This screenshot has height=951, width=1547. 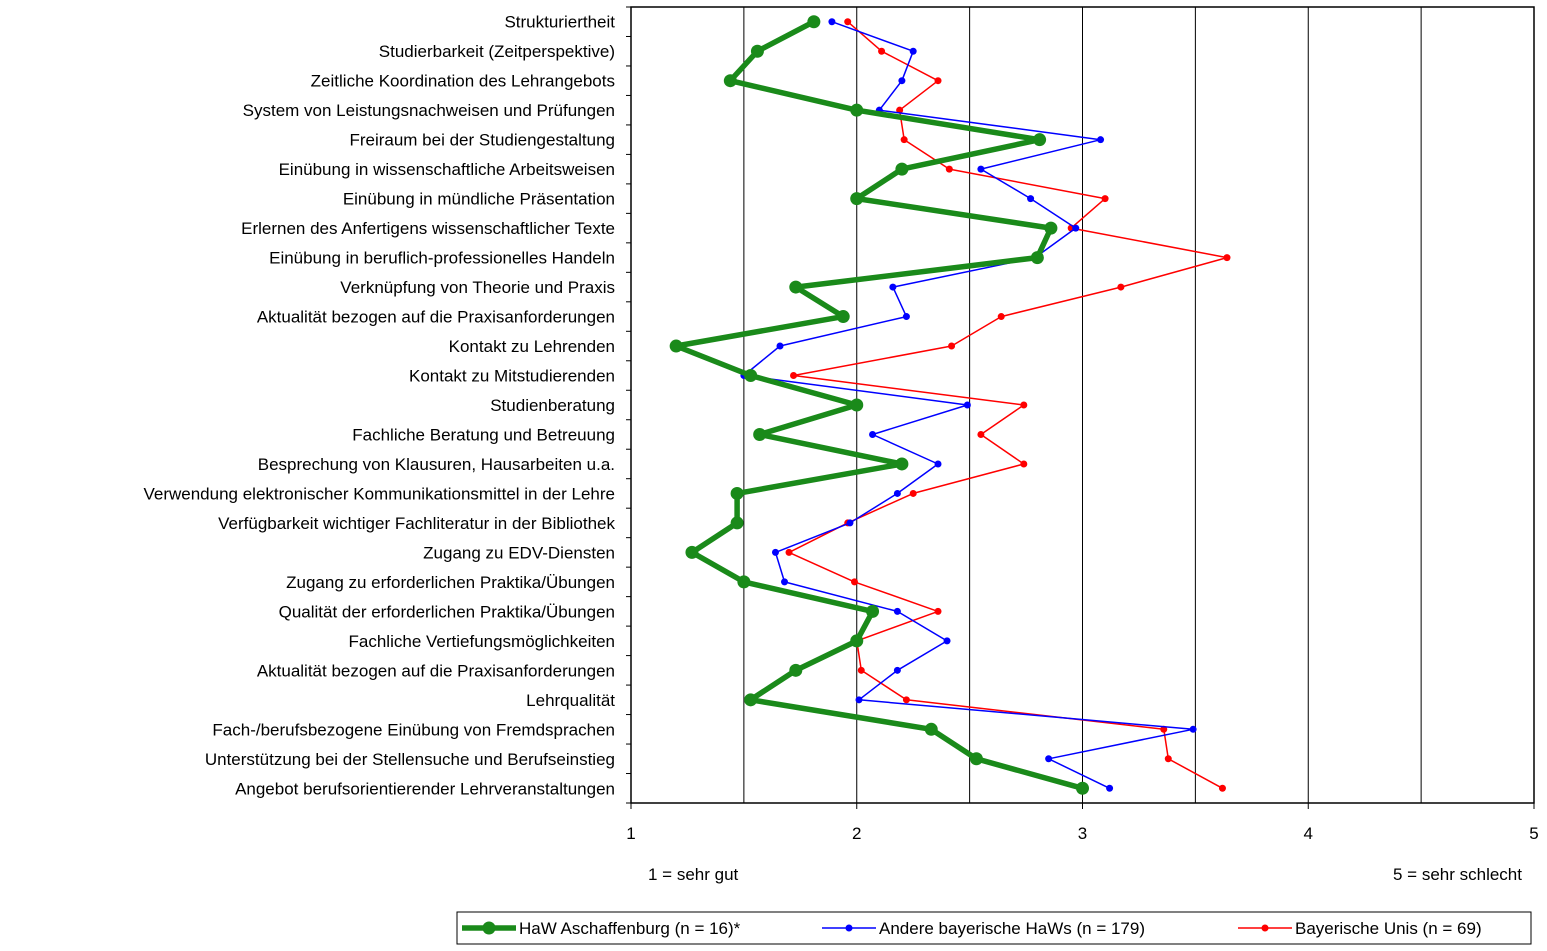 I want to click on legend-item: HaW Aschaffenburg (n = 16)*, so click(x=601, y=928).